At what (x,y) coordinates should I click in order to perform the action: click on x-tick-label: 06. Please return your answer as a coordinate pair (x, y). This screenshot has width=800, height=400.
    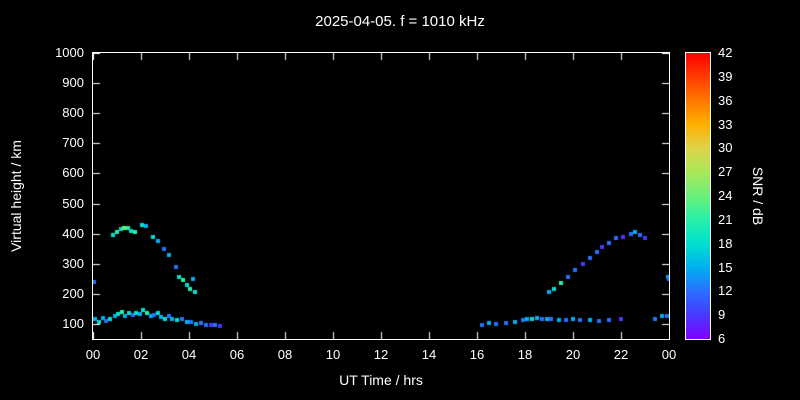
    Looking at the image, I should click on (237, 354).